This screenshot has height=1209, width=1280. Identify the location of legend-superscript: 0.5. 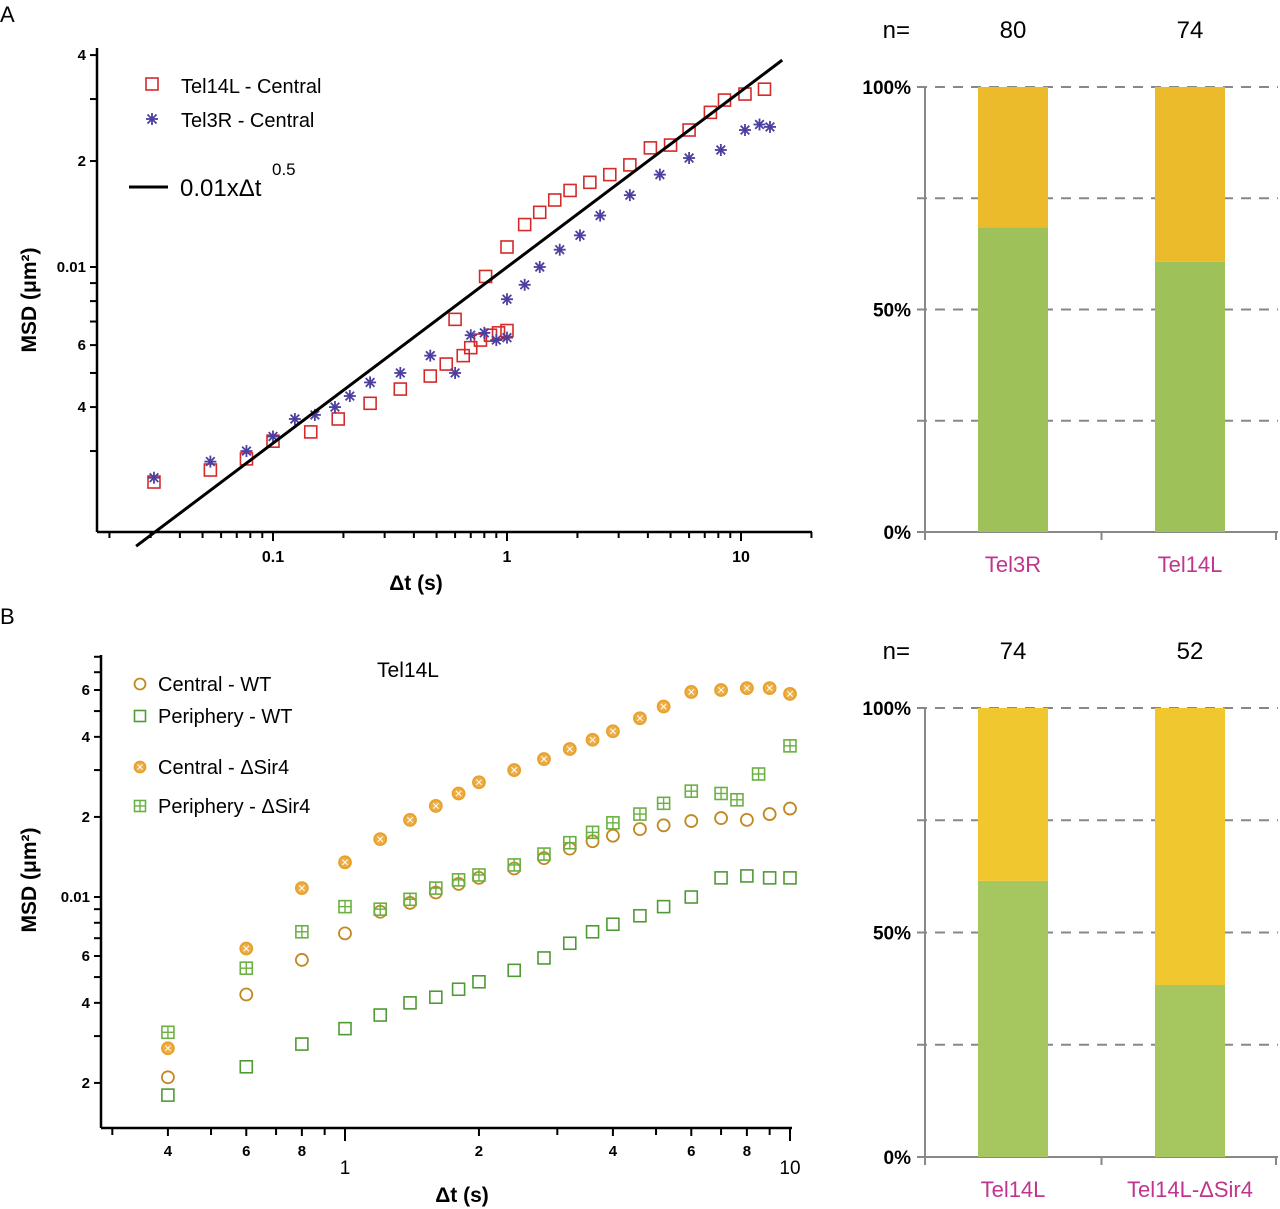
(284, 169).